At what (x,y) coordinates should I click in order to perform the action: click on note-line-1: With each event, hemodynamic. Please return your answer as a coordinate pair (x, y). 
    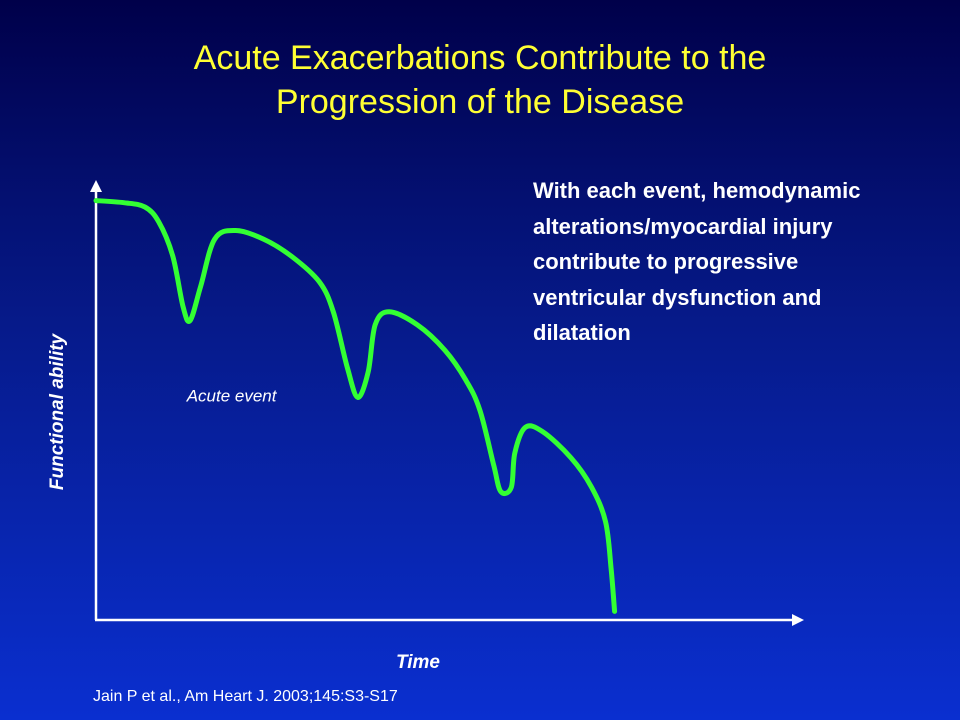
    Looking at the image, I should click on (697, 190).